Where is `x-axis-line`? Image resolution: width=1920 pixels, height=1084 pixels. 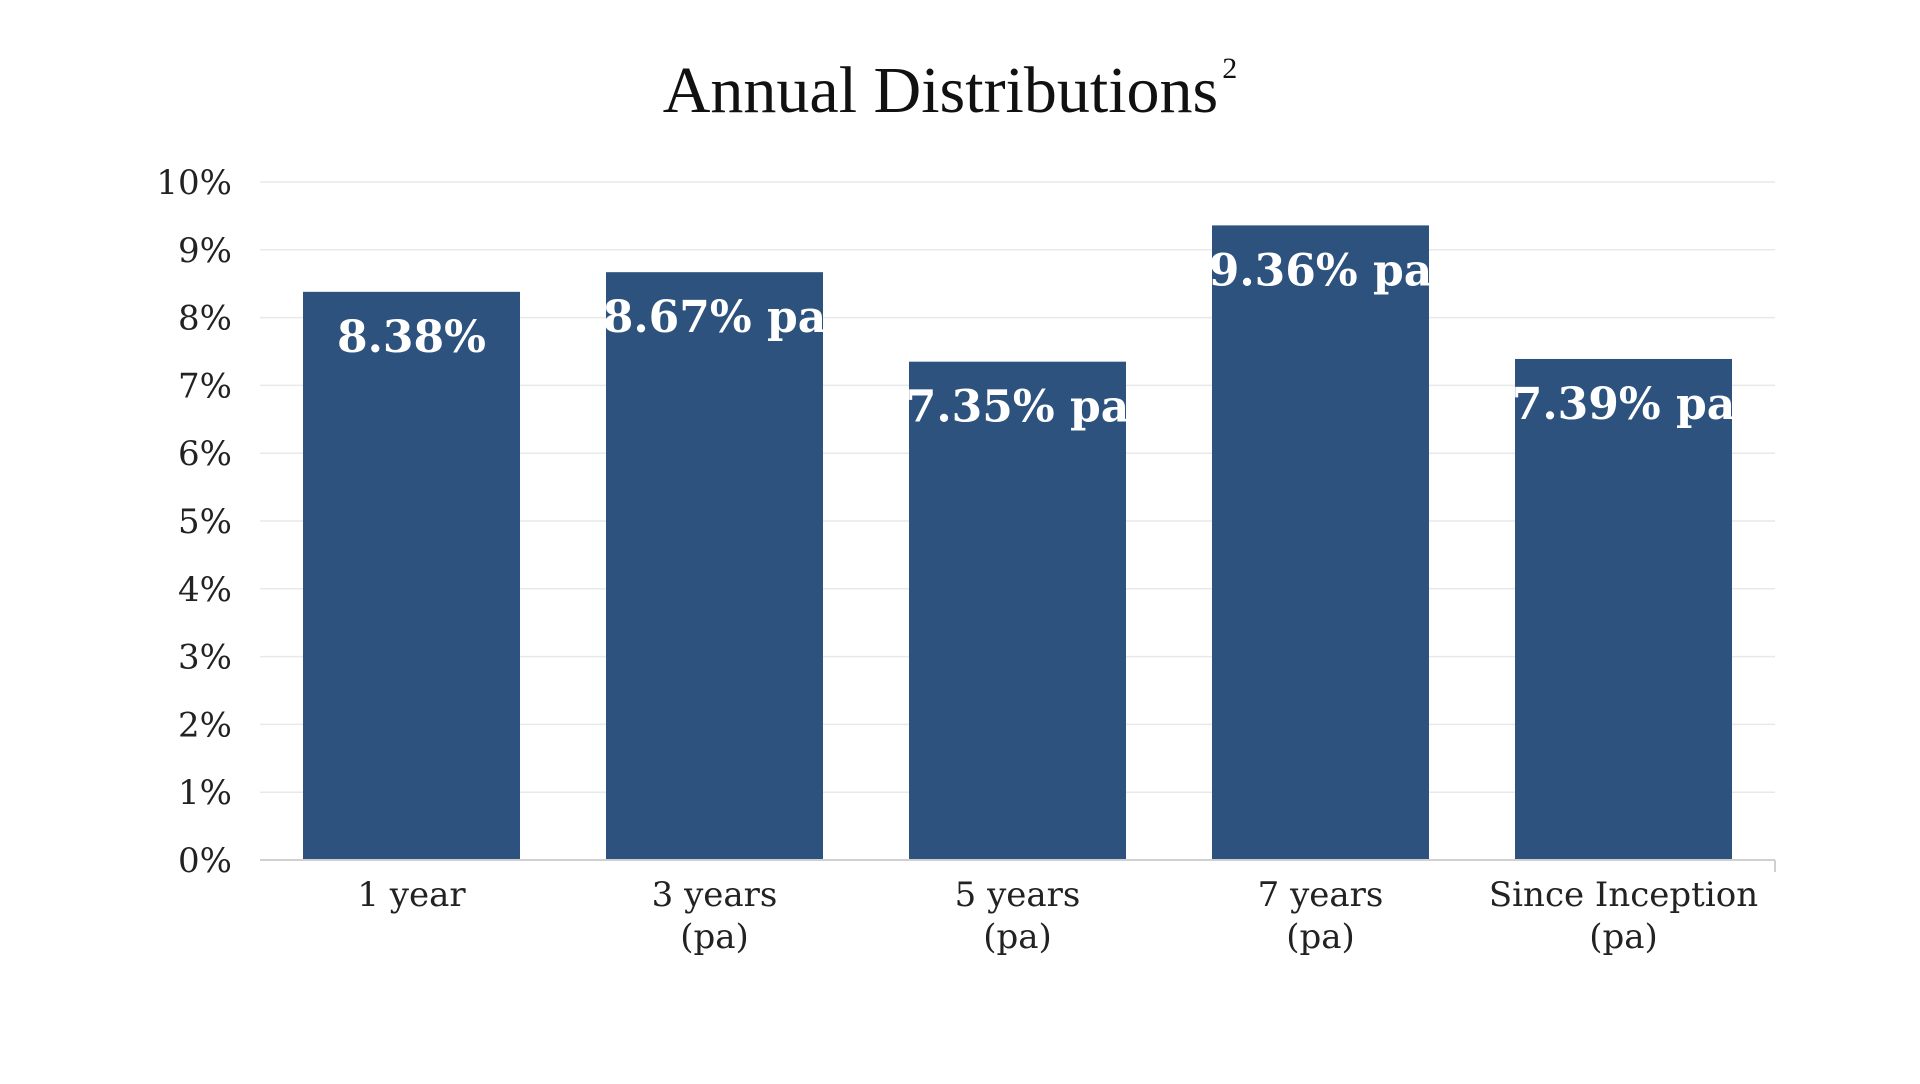 x-axis-line is located at coordinates (1018, 865).